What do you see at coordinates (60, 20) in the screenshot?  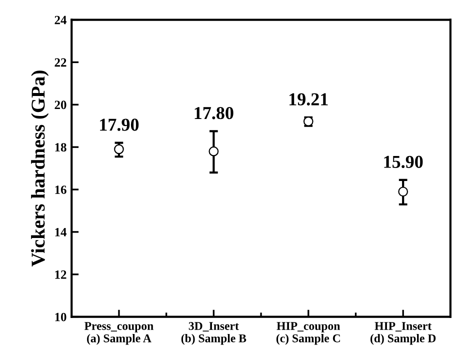 I see `y-tick-label: 24` at bounding box center [60, 20].